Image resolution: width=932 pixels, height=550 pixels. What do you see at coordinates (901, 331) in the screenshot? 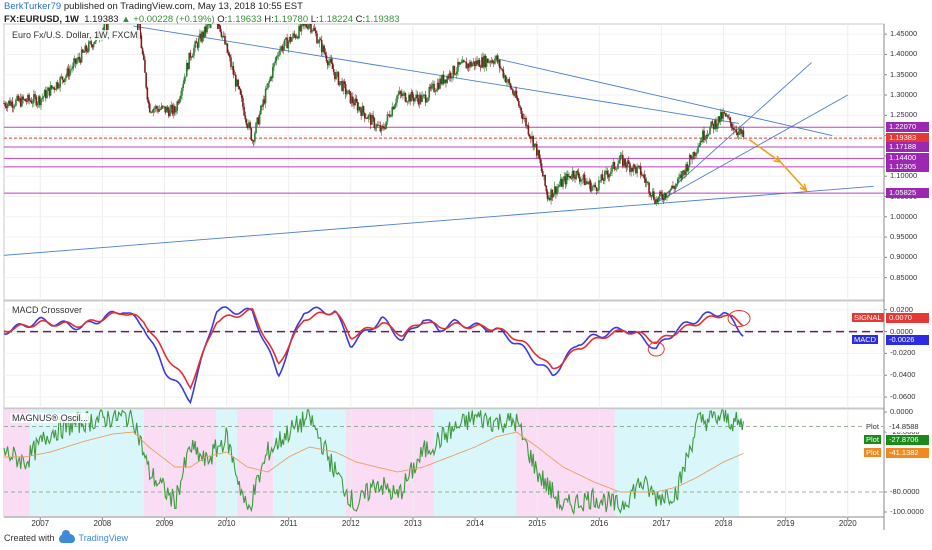
I see `macd-tick-label: 0.0000` at bounding box center [901, 331].